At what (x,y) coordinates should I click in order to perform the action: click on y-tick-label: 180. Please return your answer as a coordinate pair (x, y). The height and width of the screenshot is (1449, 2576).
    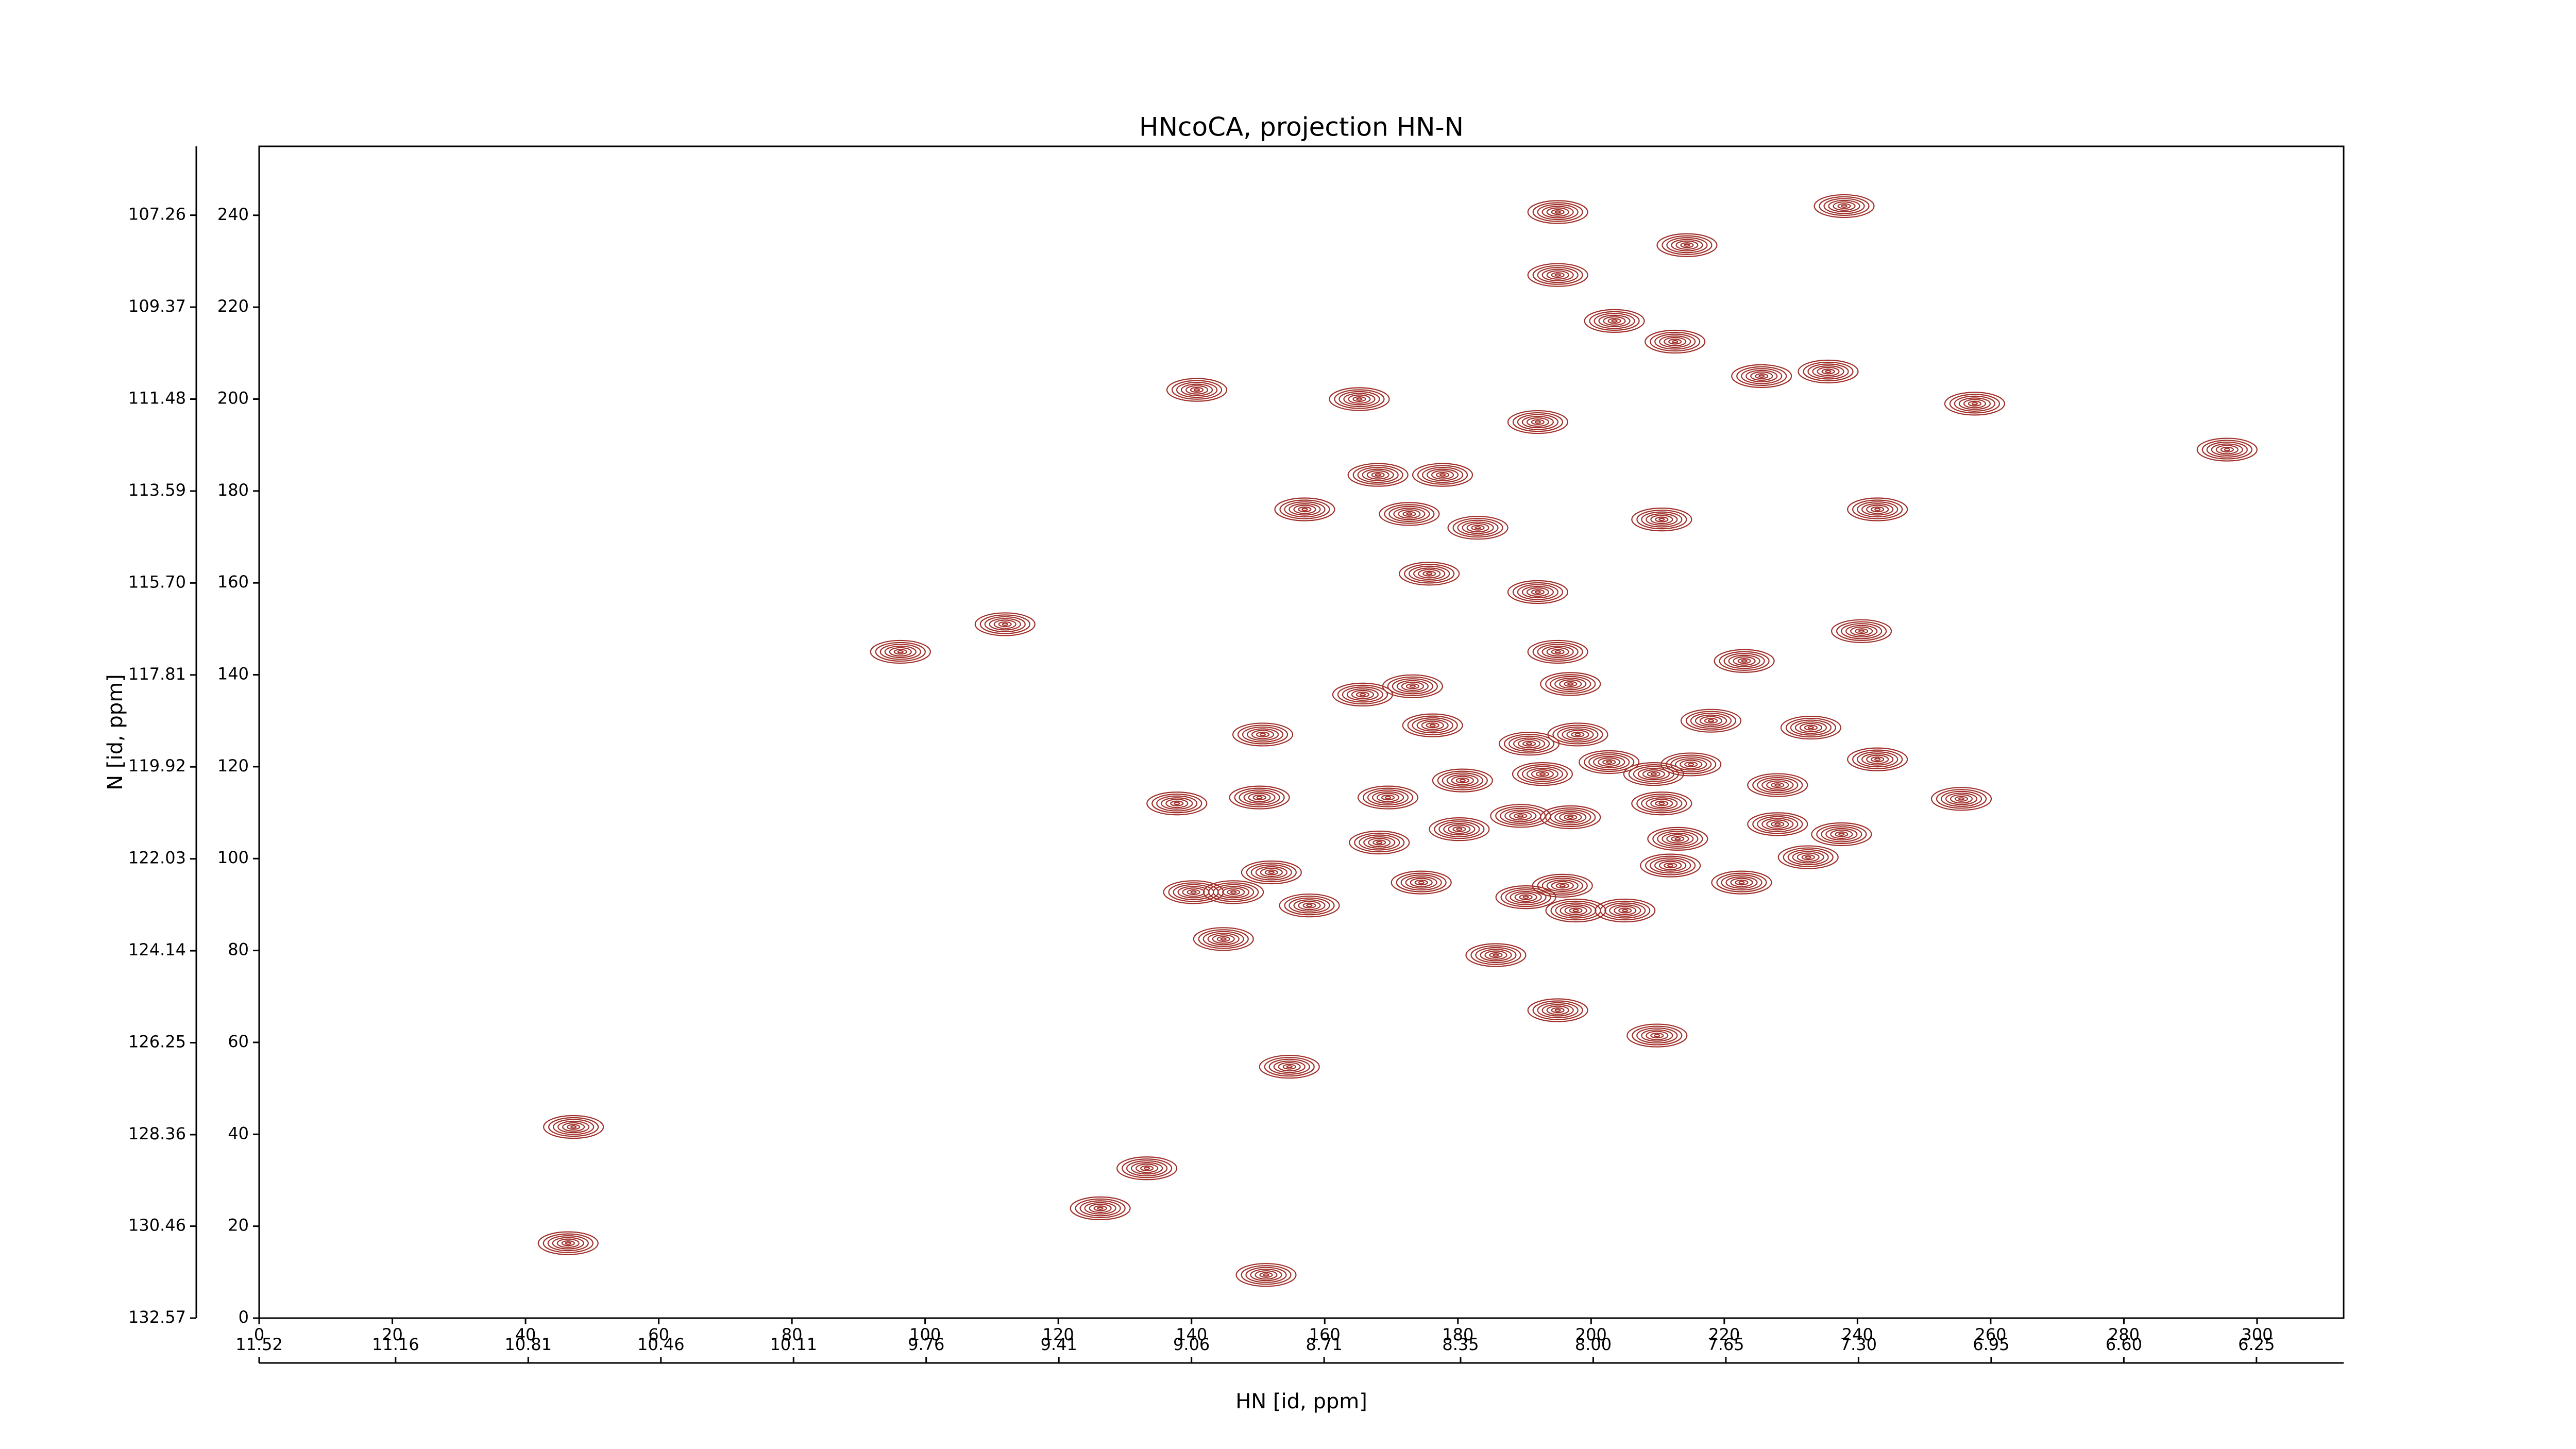
    Looking at the image, I should click on (233, 490).